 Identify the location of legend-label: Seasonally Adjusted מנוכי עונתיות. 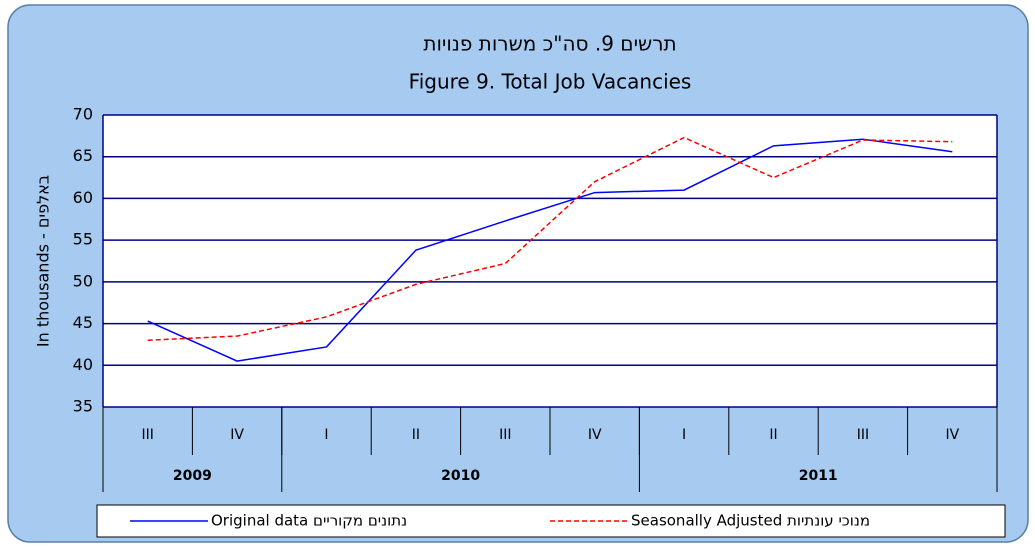
(750, 521).